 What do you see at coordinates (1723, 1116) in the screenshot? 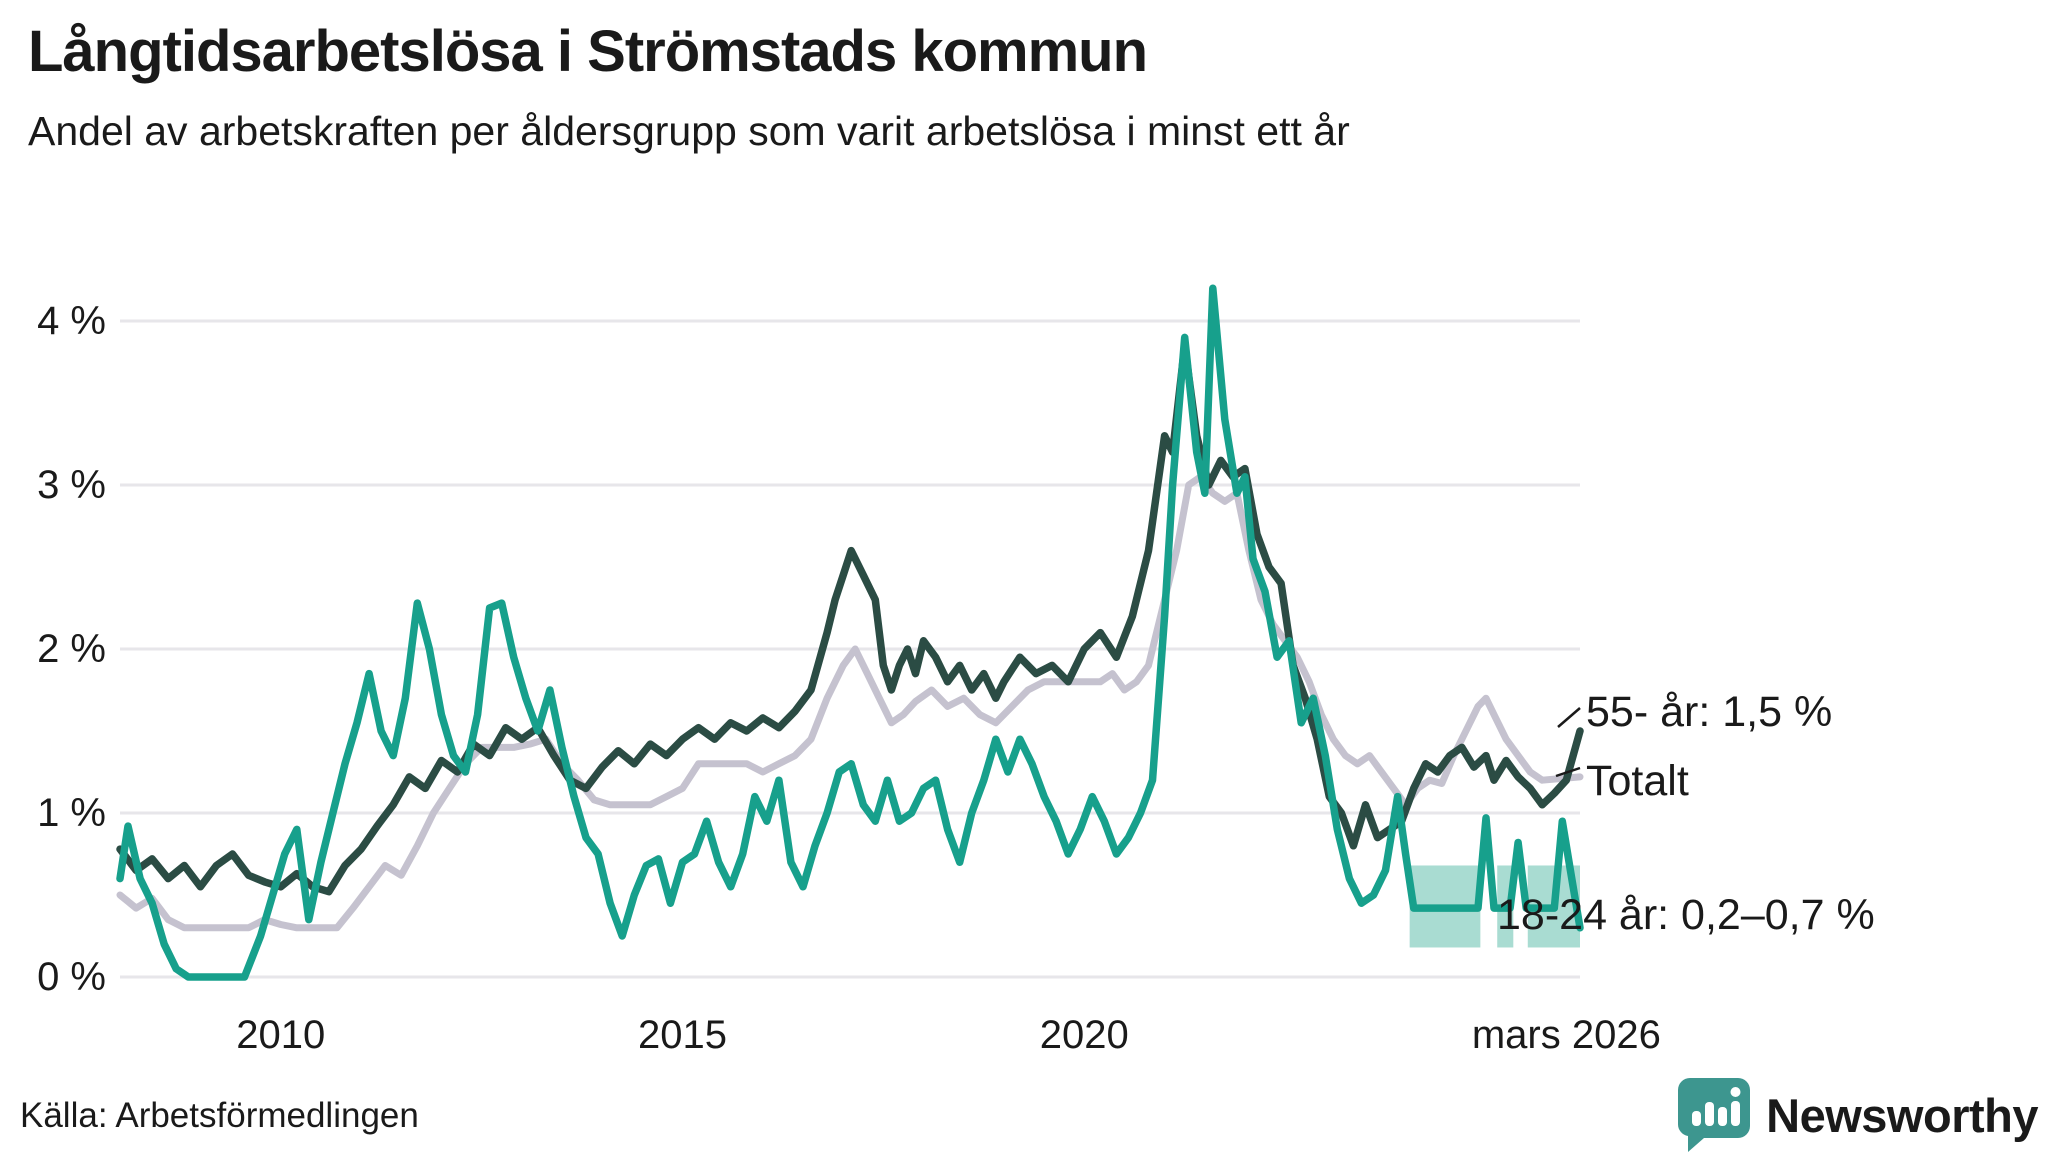
I see `logo-bar-tall` at bounding box center [1723, 1116].